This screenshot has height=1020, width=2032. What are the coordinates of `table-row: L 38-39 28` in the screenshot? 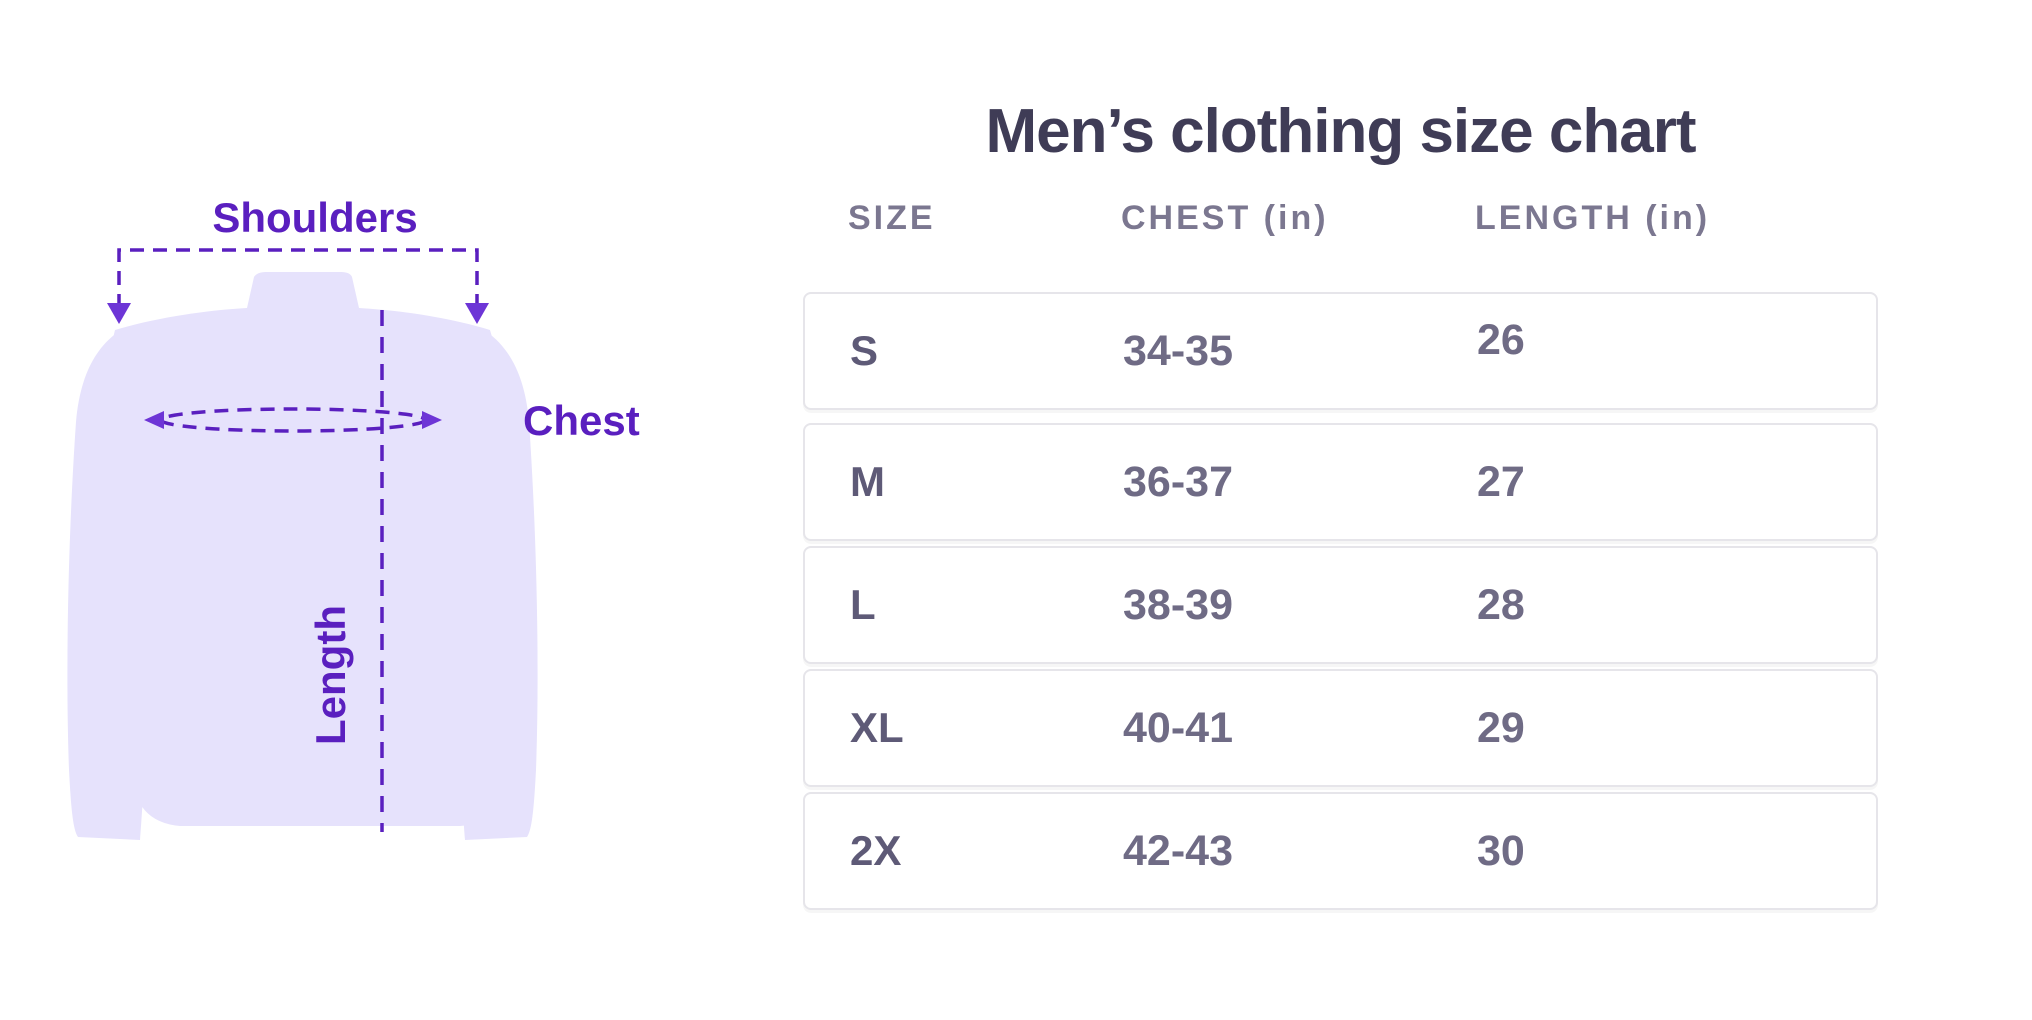 It's located at (1340, 605).